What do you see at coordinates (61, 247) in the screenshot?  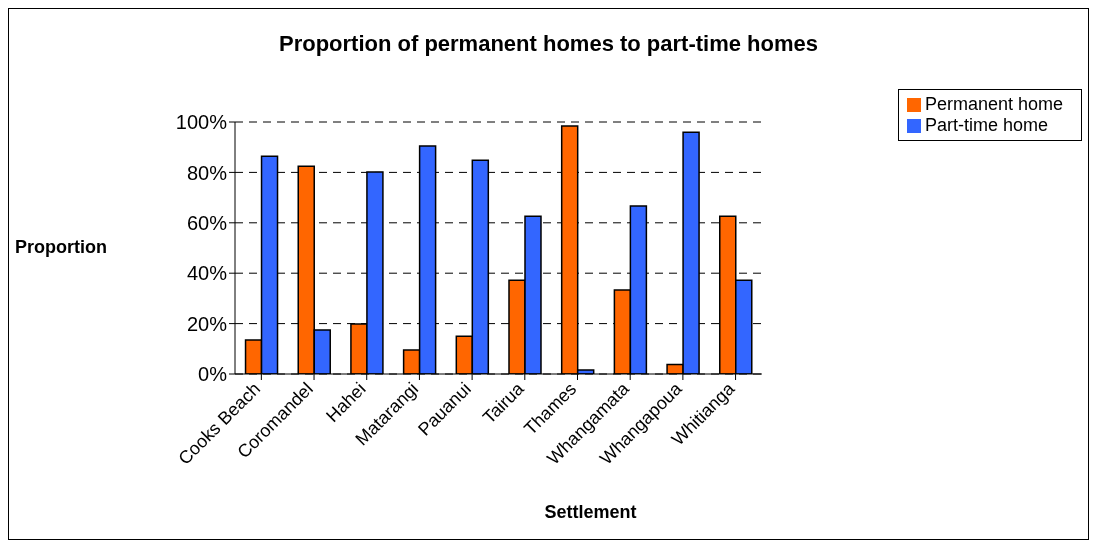 I see `y-axis-title: Proportion` at bounding box center [61, 247].